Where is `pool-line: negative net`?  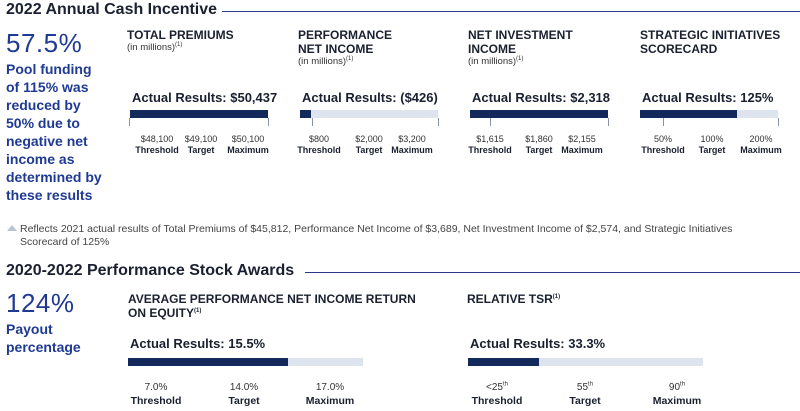
pool-line: negative net is located at coordinates (47, 141).